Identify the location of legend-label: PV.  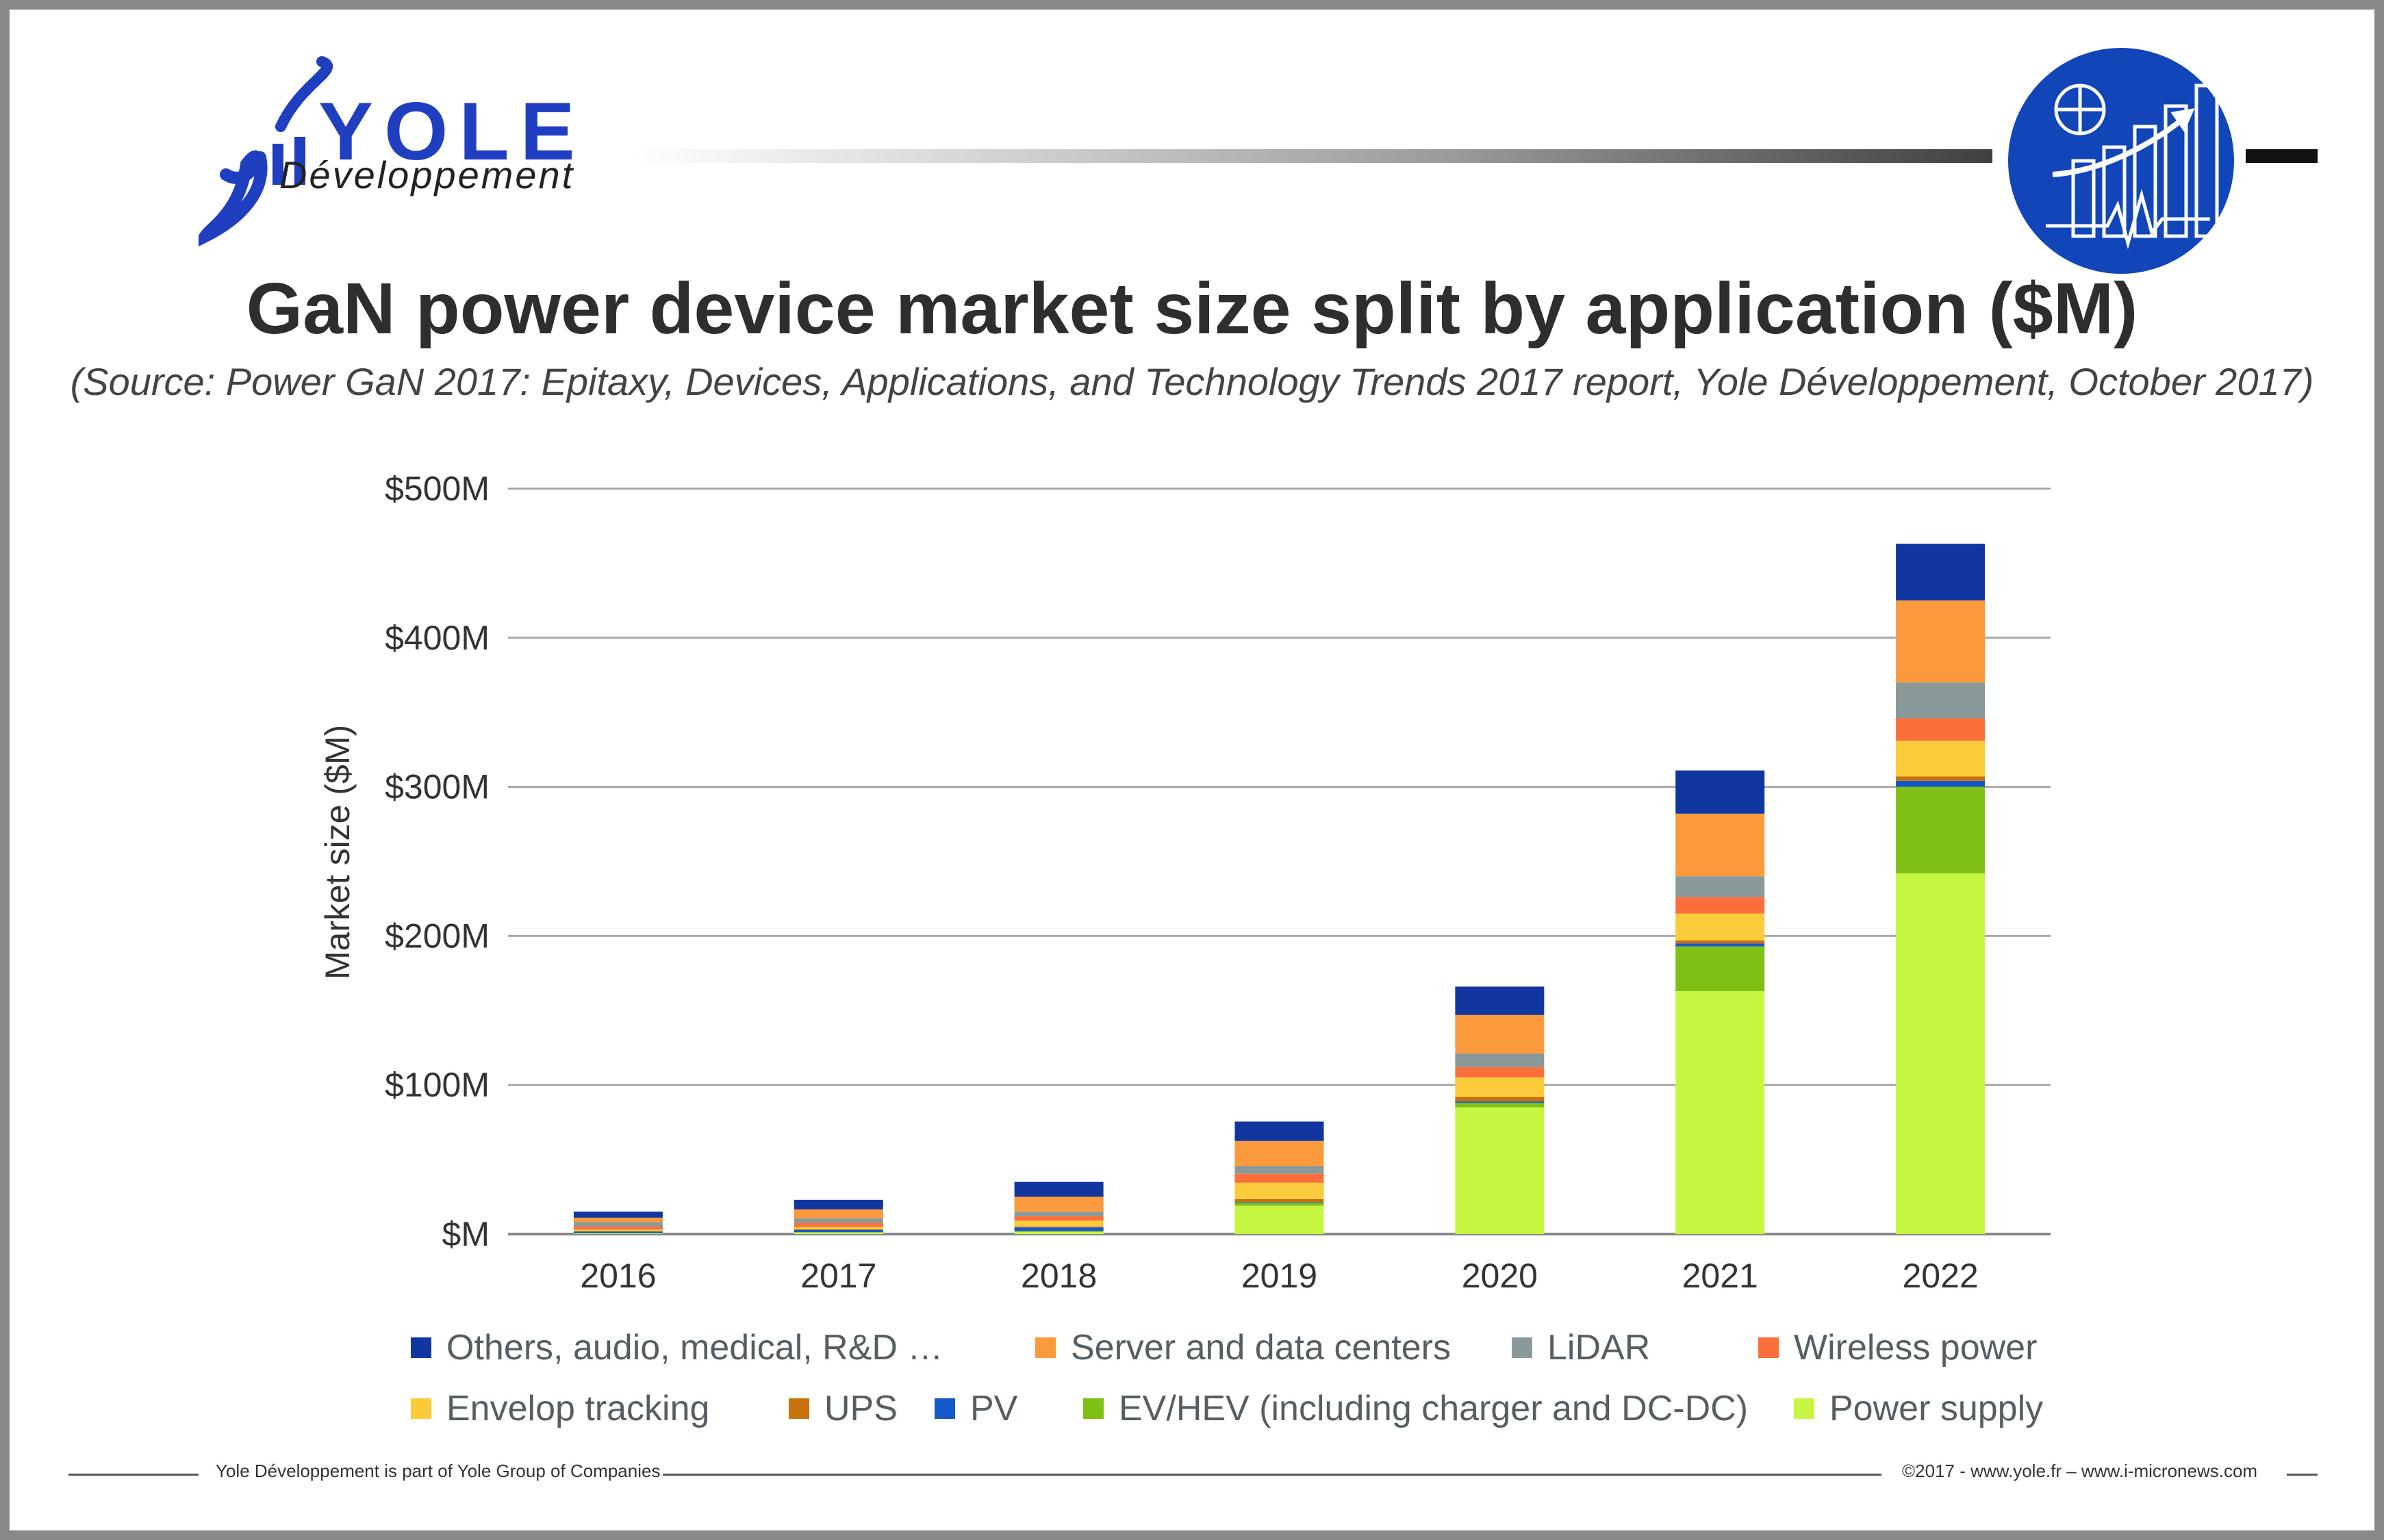
(994, 1408).